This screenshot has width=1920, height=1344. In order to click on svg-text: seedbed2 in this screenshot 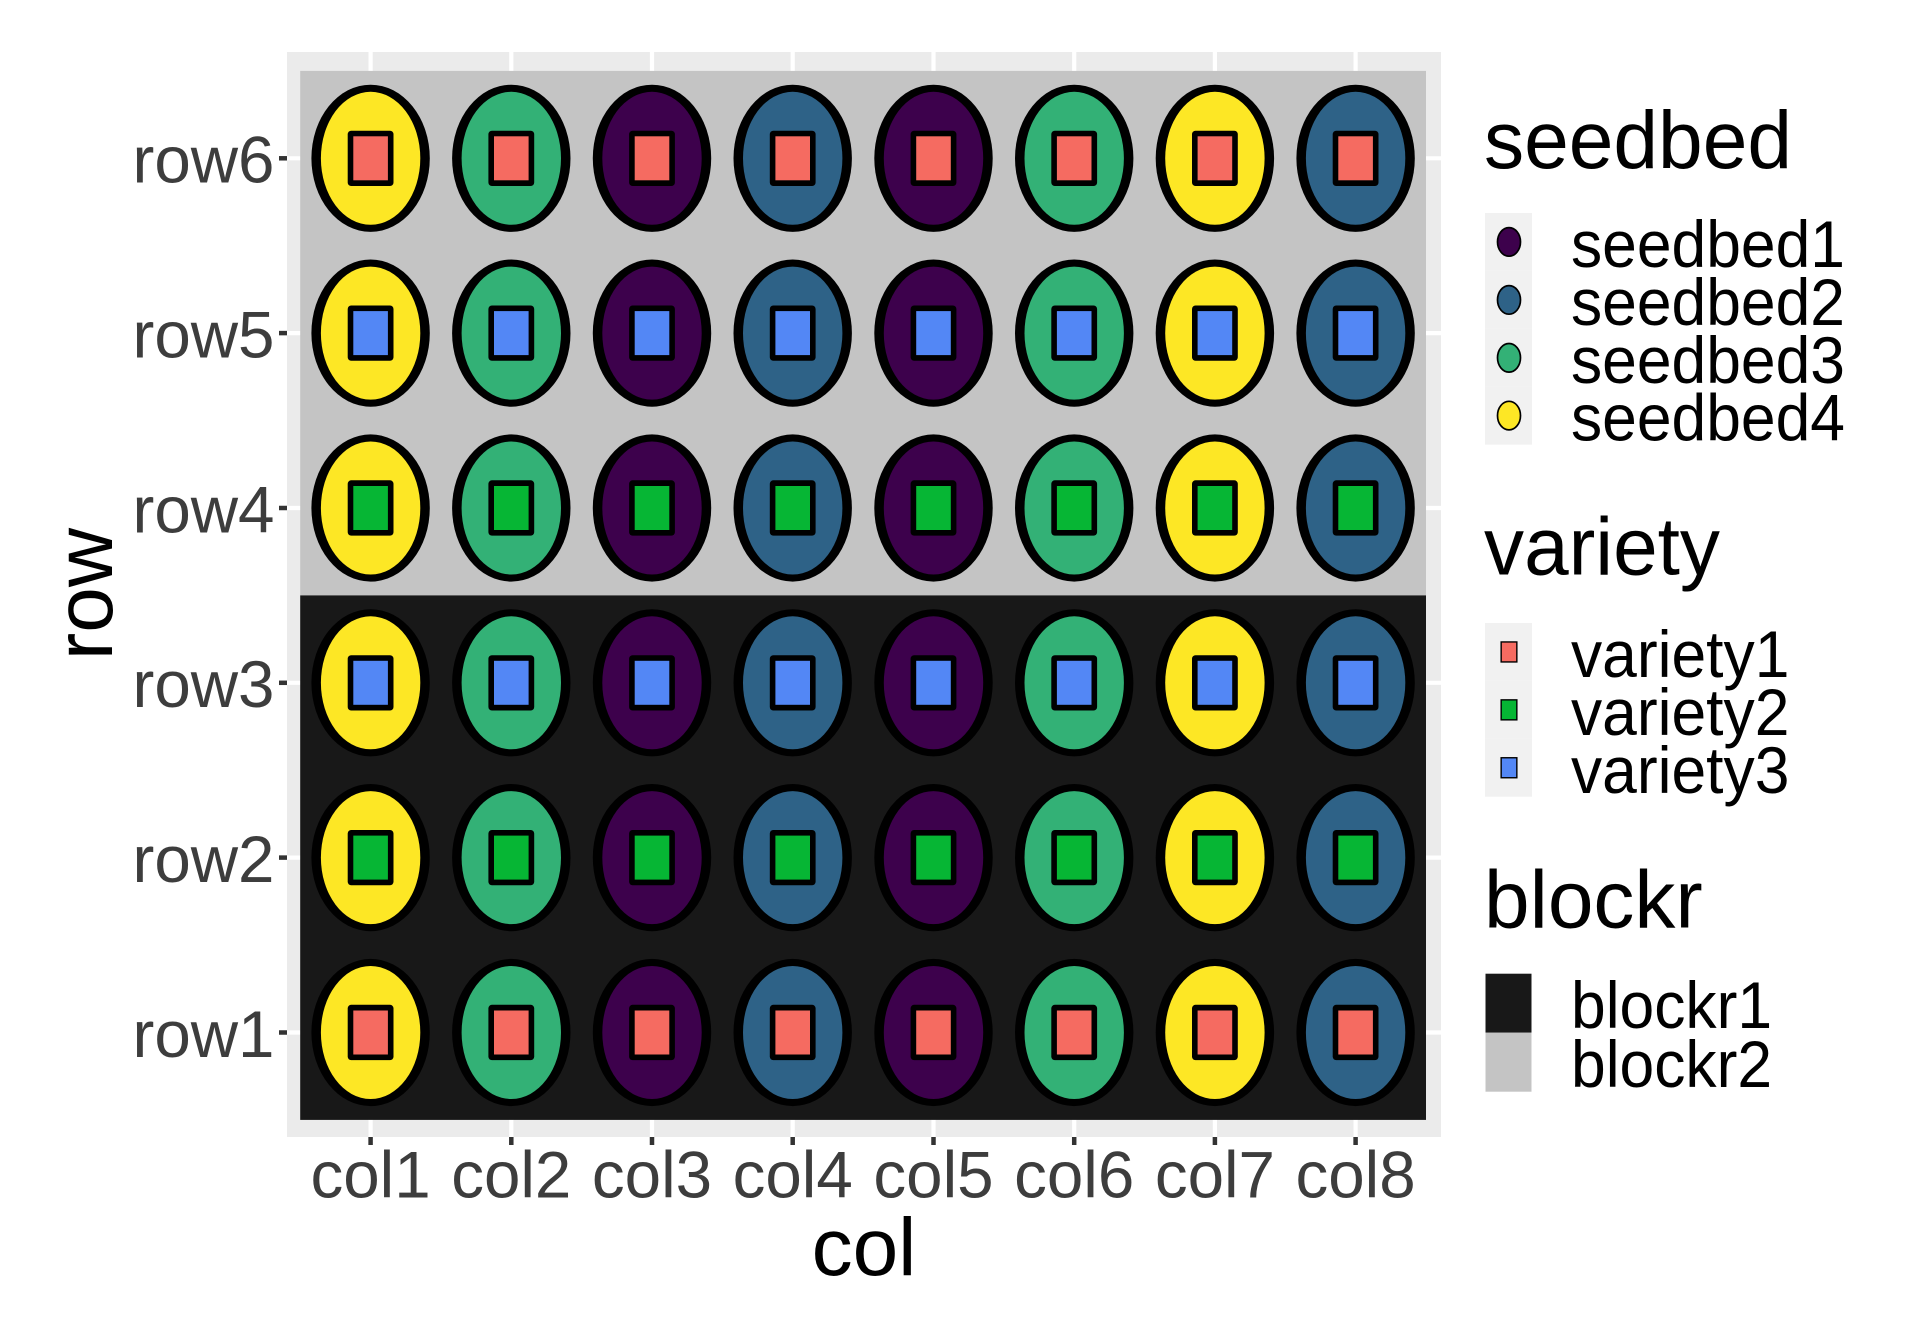, I will do `click(1708, 302)`.